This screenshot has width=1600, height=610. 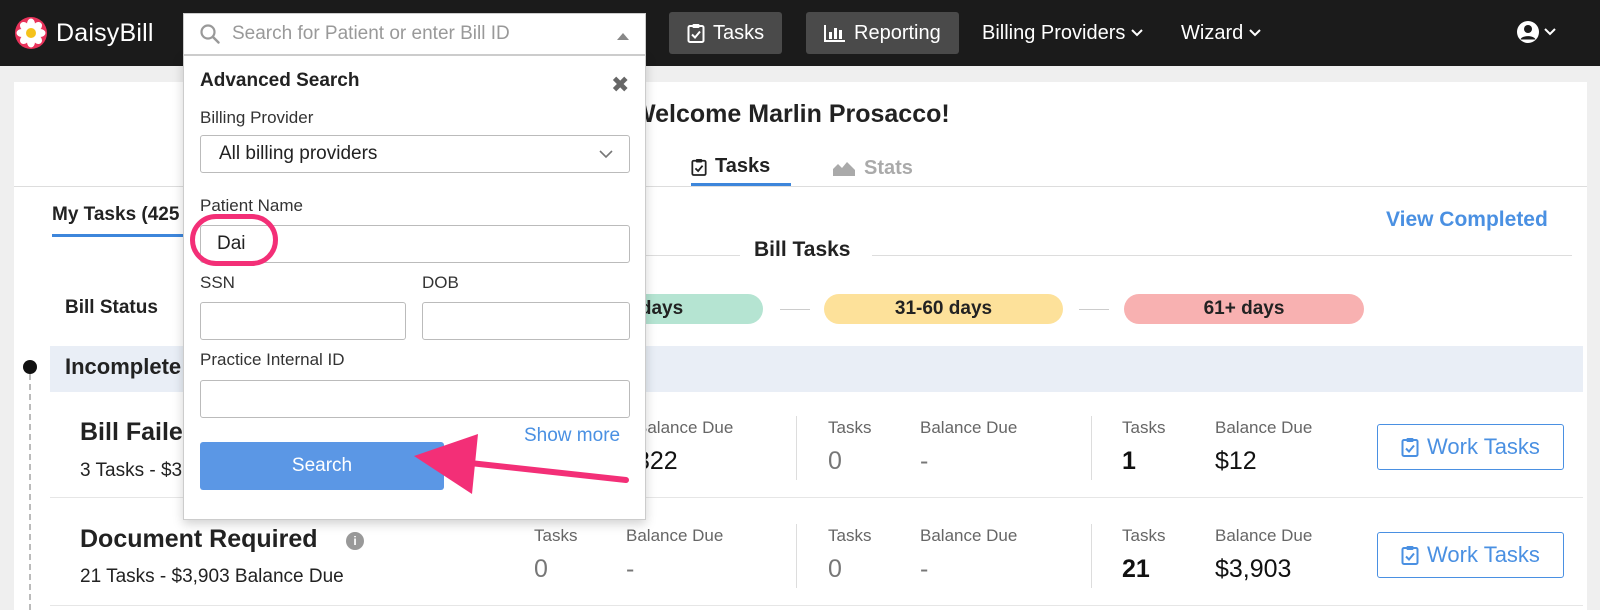 I want to click on caret-up-icon, so click(x=623, y=36).